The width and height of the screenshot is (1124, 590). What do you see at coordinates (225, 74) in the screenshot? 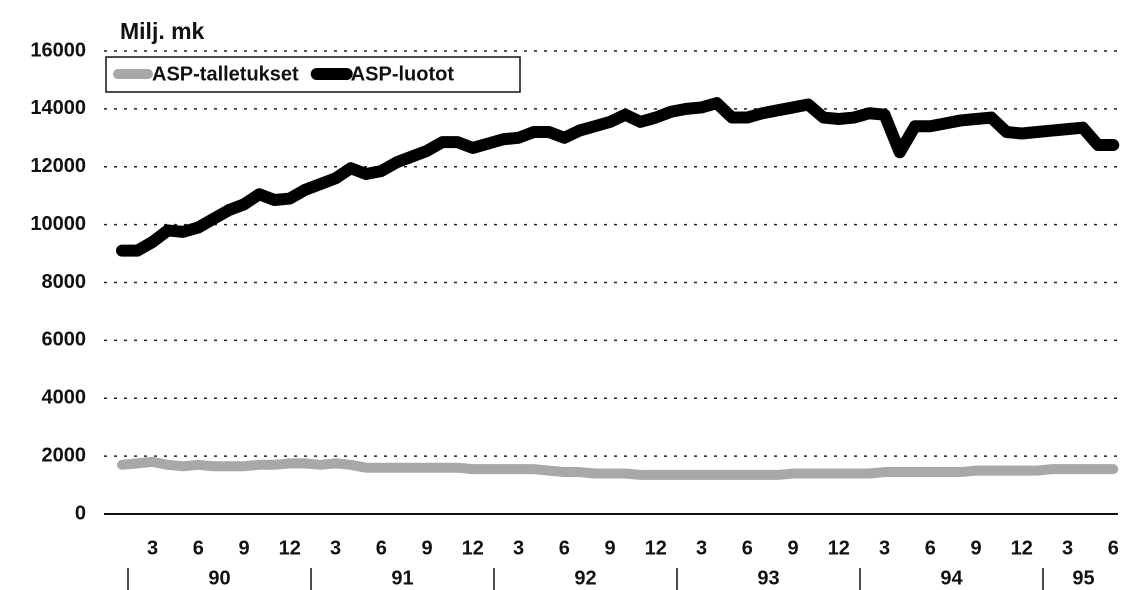
I see `legend-label: ASP-talletukset` at bounding box center [225, 74].